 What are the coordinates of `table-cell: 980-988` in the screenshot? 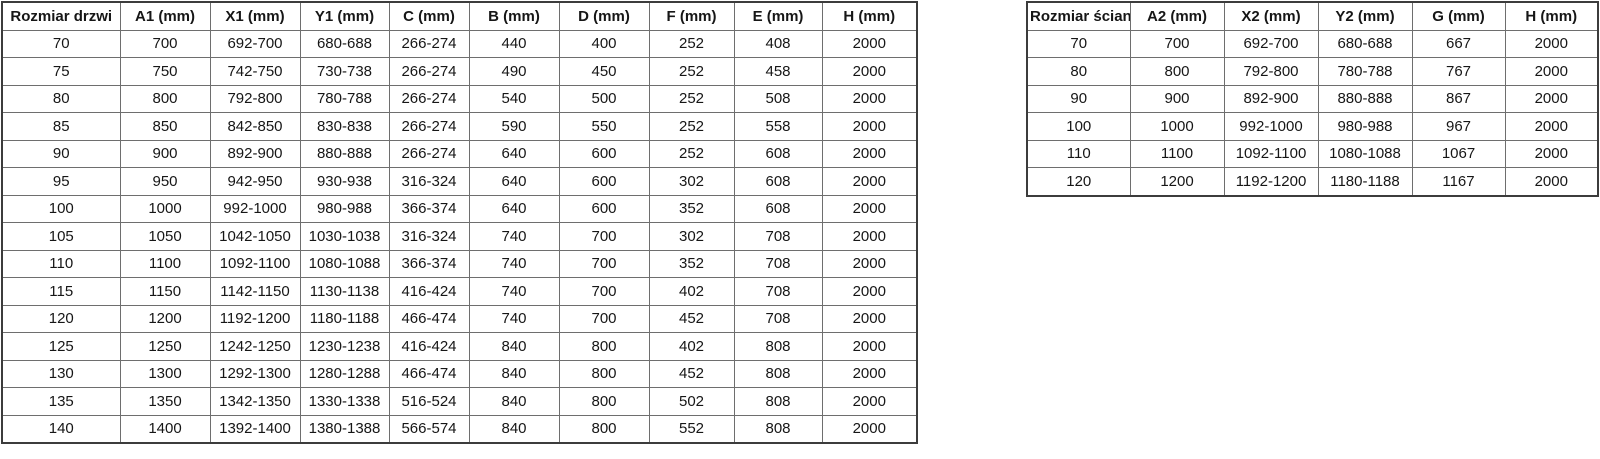 It's located at (344, 208).